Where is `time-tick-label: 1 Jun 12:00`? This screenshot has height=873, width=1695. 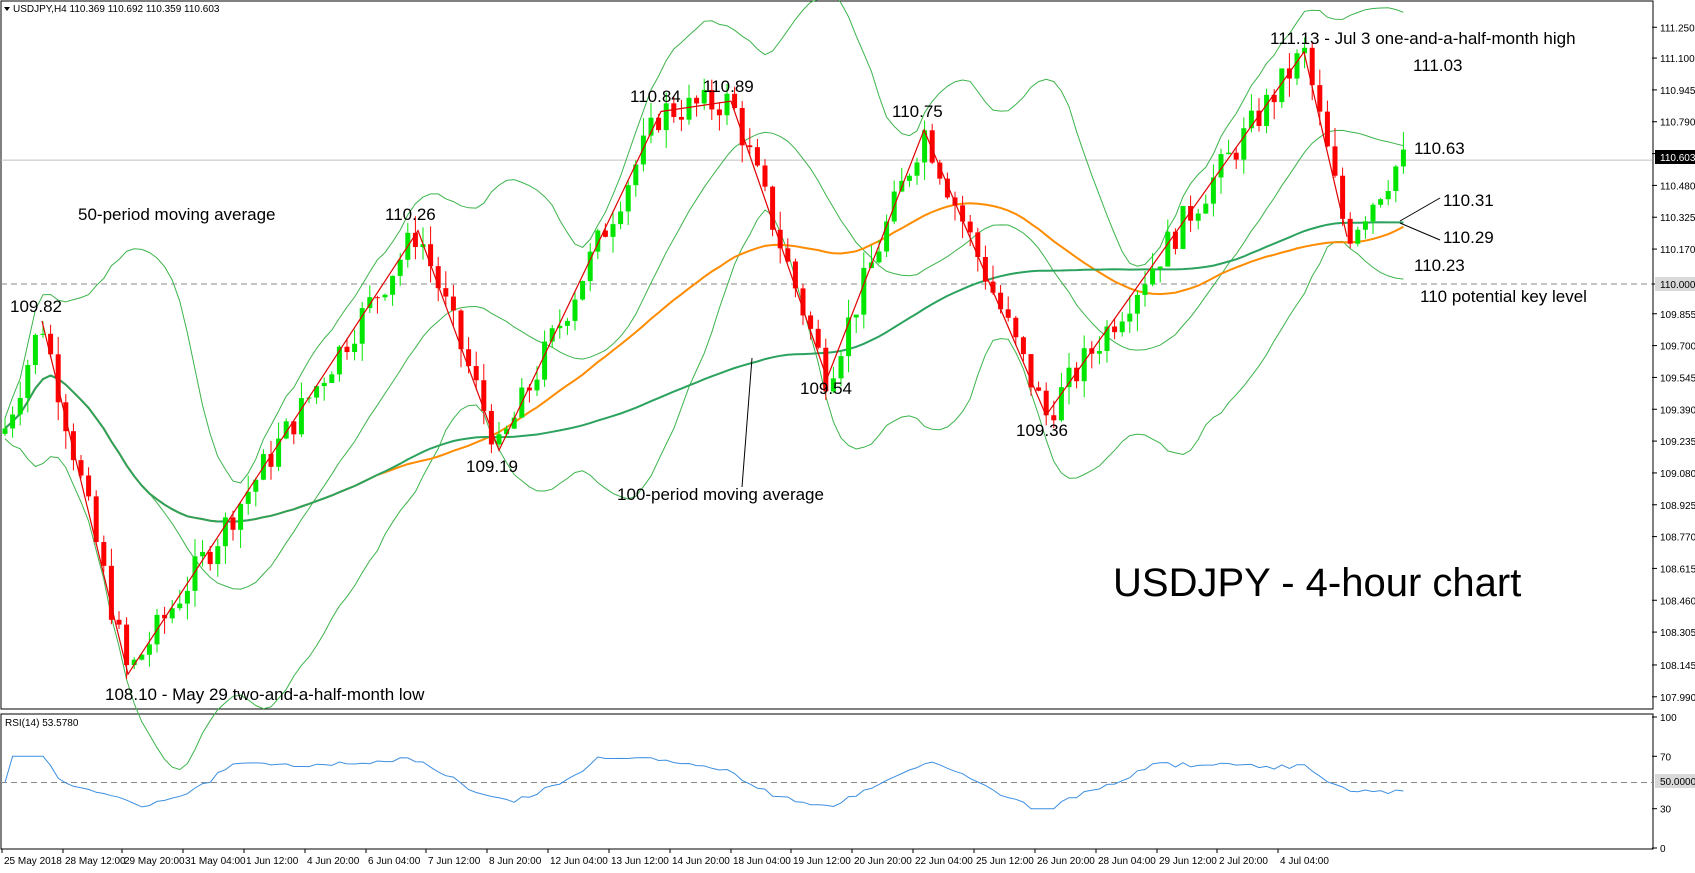
time-tick-label: 1 Jun 12:00 is located at coordinates (272, 861).